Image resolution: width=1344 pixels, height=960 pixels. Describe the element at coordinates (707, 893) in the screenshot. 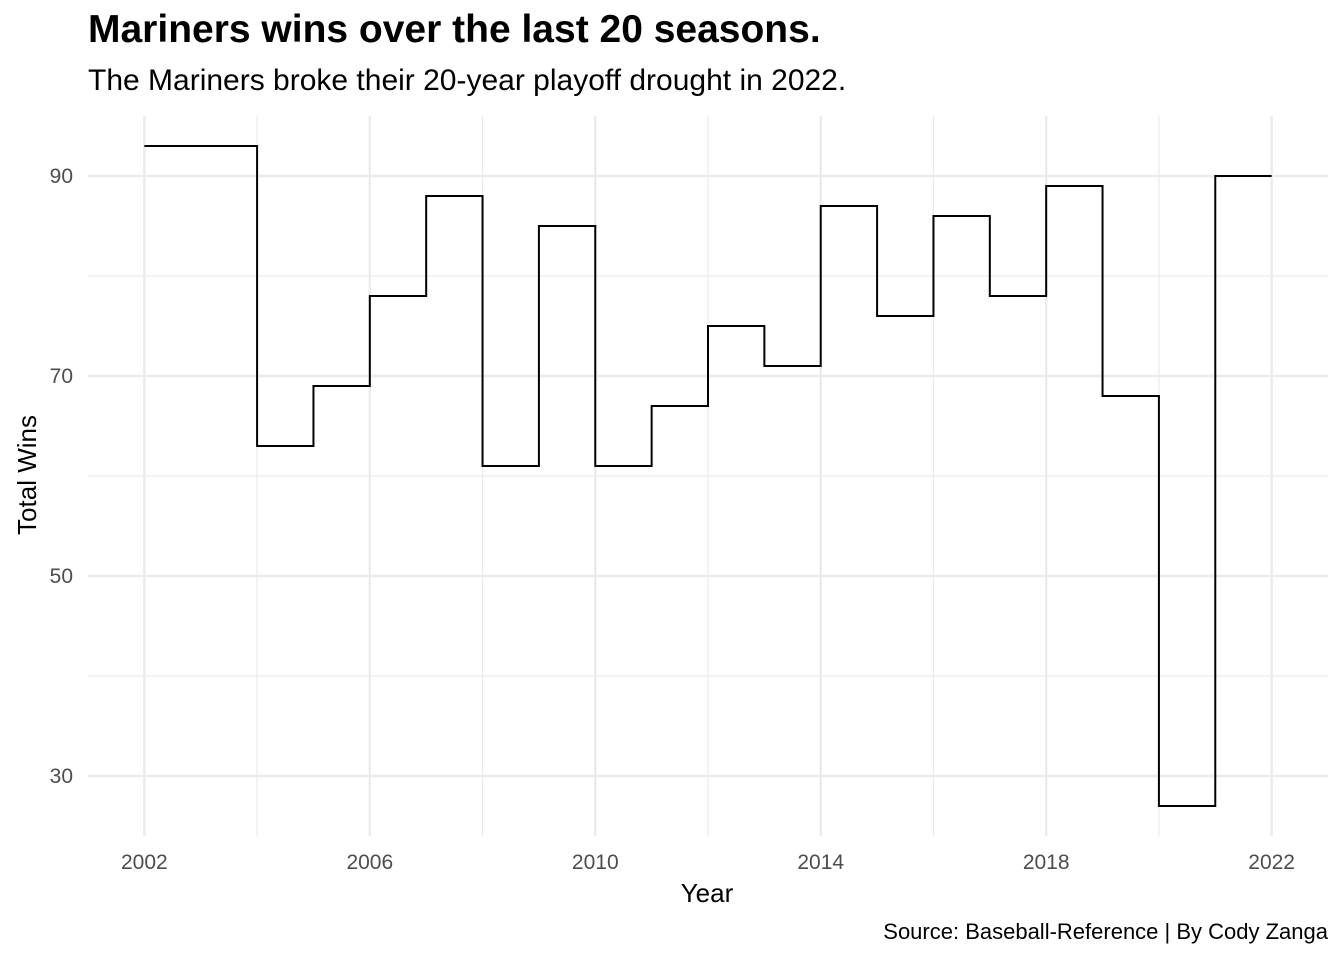

I see `x-axis-title: Year` at that location.